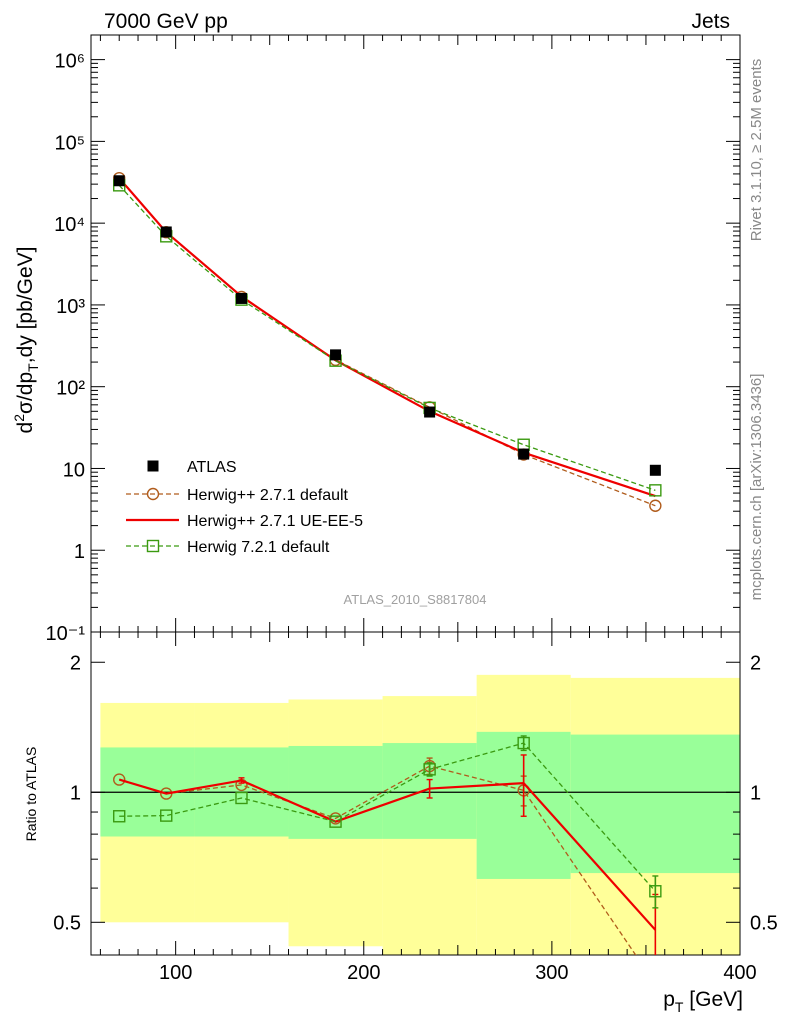 The width and height of the screenshot is (786, 1024). Describe the element at coordinates (703, 1001) in the screenshot. I see `x-axis-label: pT [GeV]` at that location.